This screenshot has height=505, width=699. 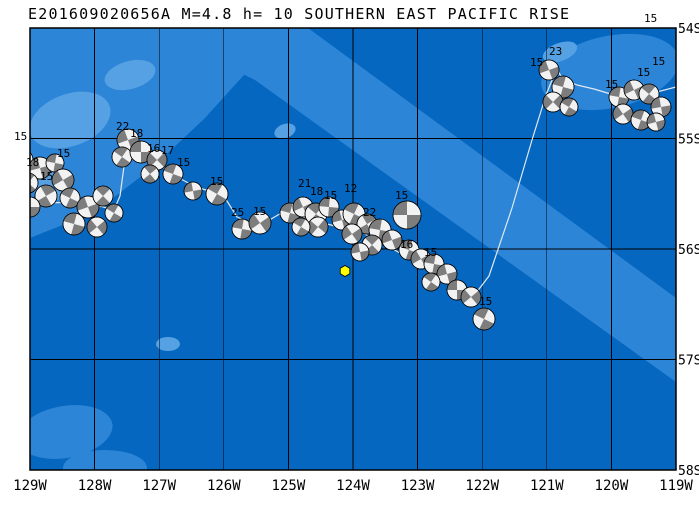 I want to click on depth-label: 17, so click(x=167, y=150).